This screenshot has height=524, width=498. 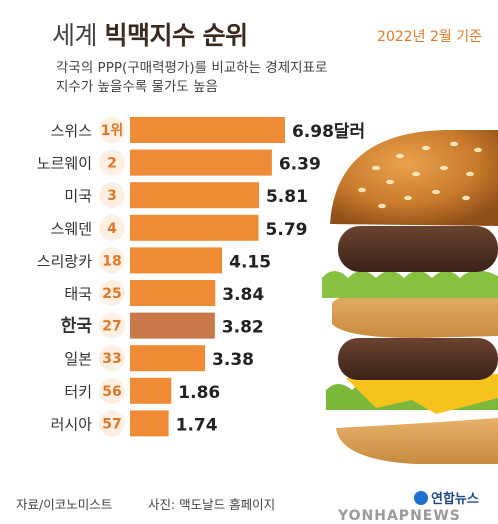 What do you see at coordinates (455, 499) in the screenshot?
I see `logo-text: 연합뉴스` at bounding box center [455, 499].